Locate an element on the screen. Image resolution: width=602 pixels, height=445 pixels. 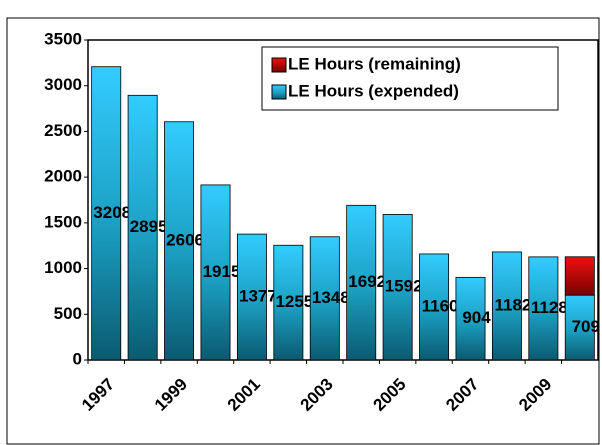
legend-label: LE Hours (expended) is located at coordinates (373, 90).